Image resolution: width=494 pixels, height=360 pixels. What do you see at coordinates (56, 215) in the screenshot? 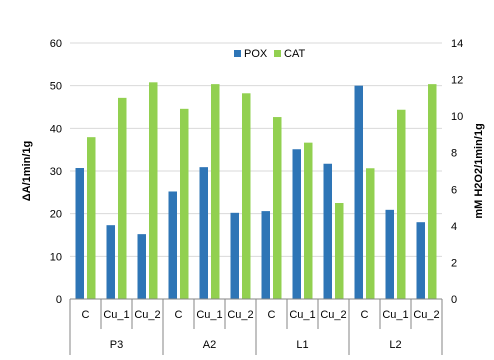
I see `y-left-tick-label: 20` at bounding box center [56, 215].